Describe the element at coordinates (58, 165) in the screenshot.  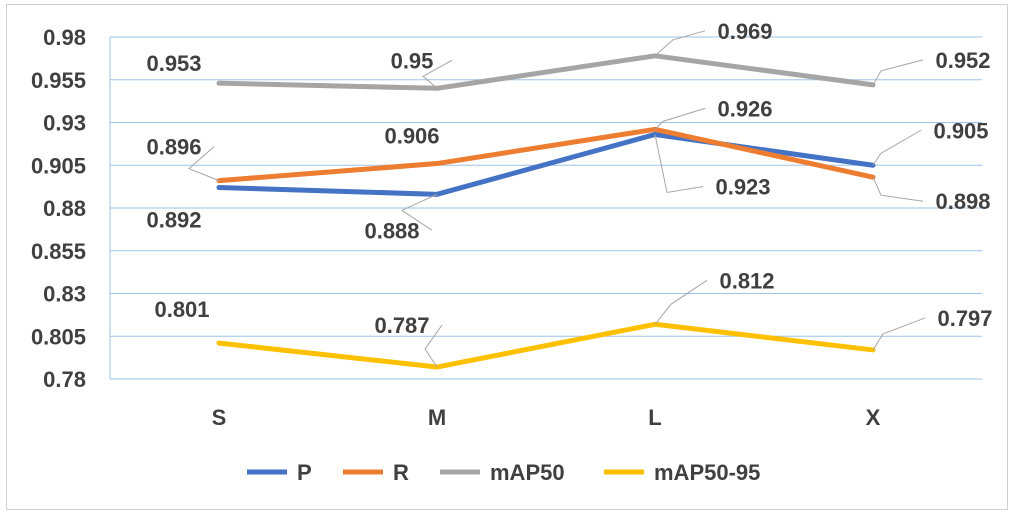
I see `y-tick-label: 0.905` at that location.